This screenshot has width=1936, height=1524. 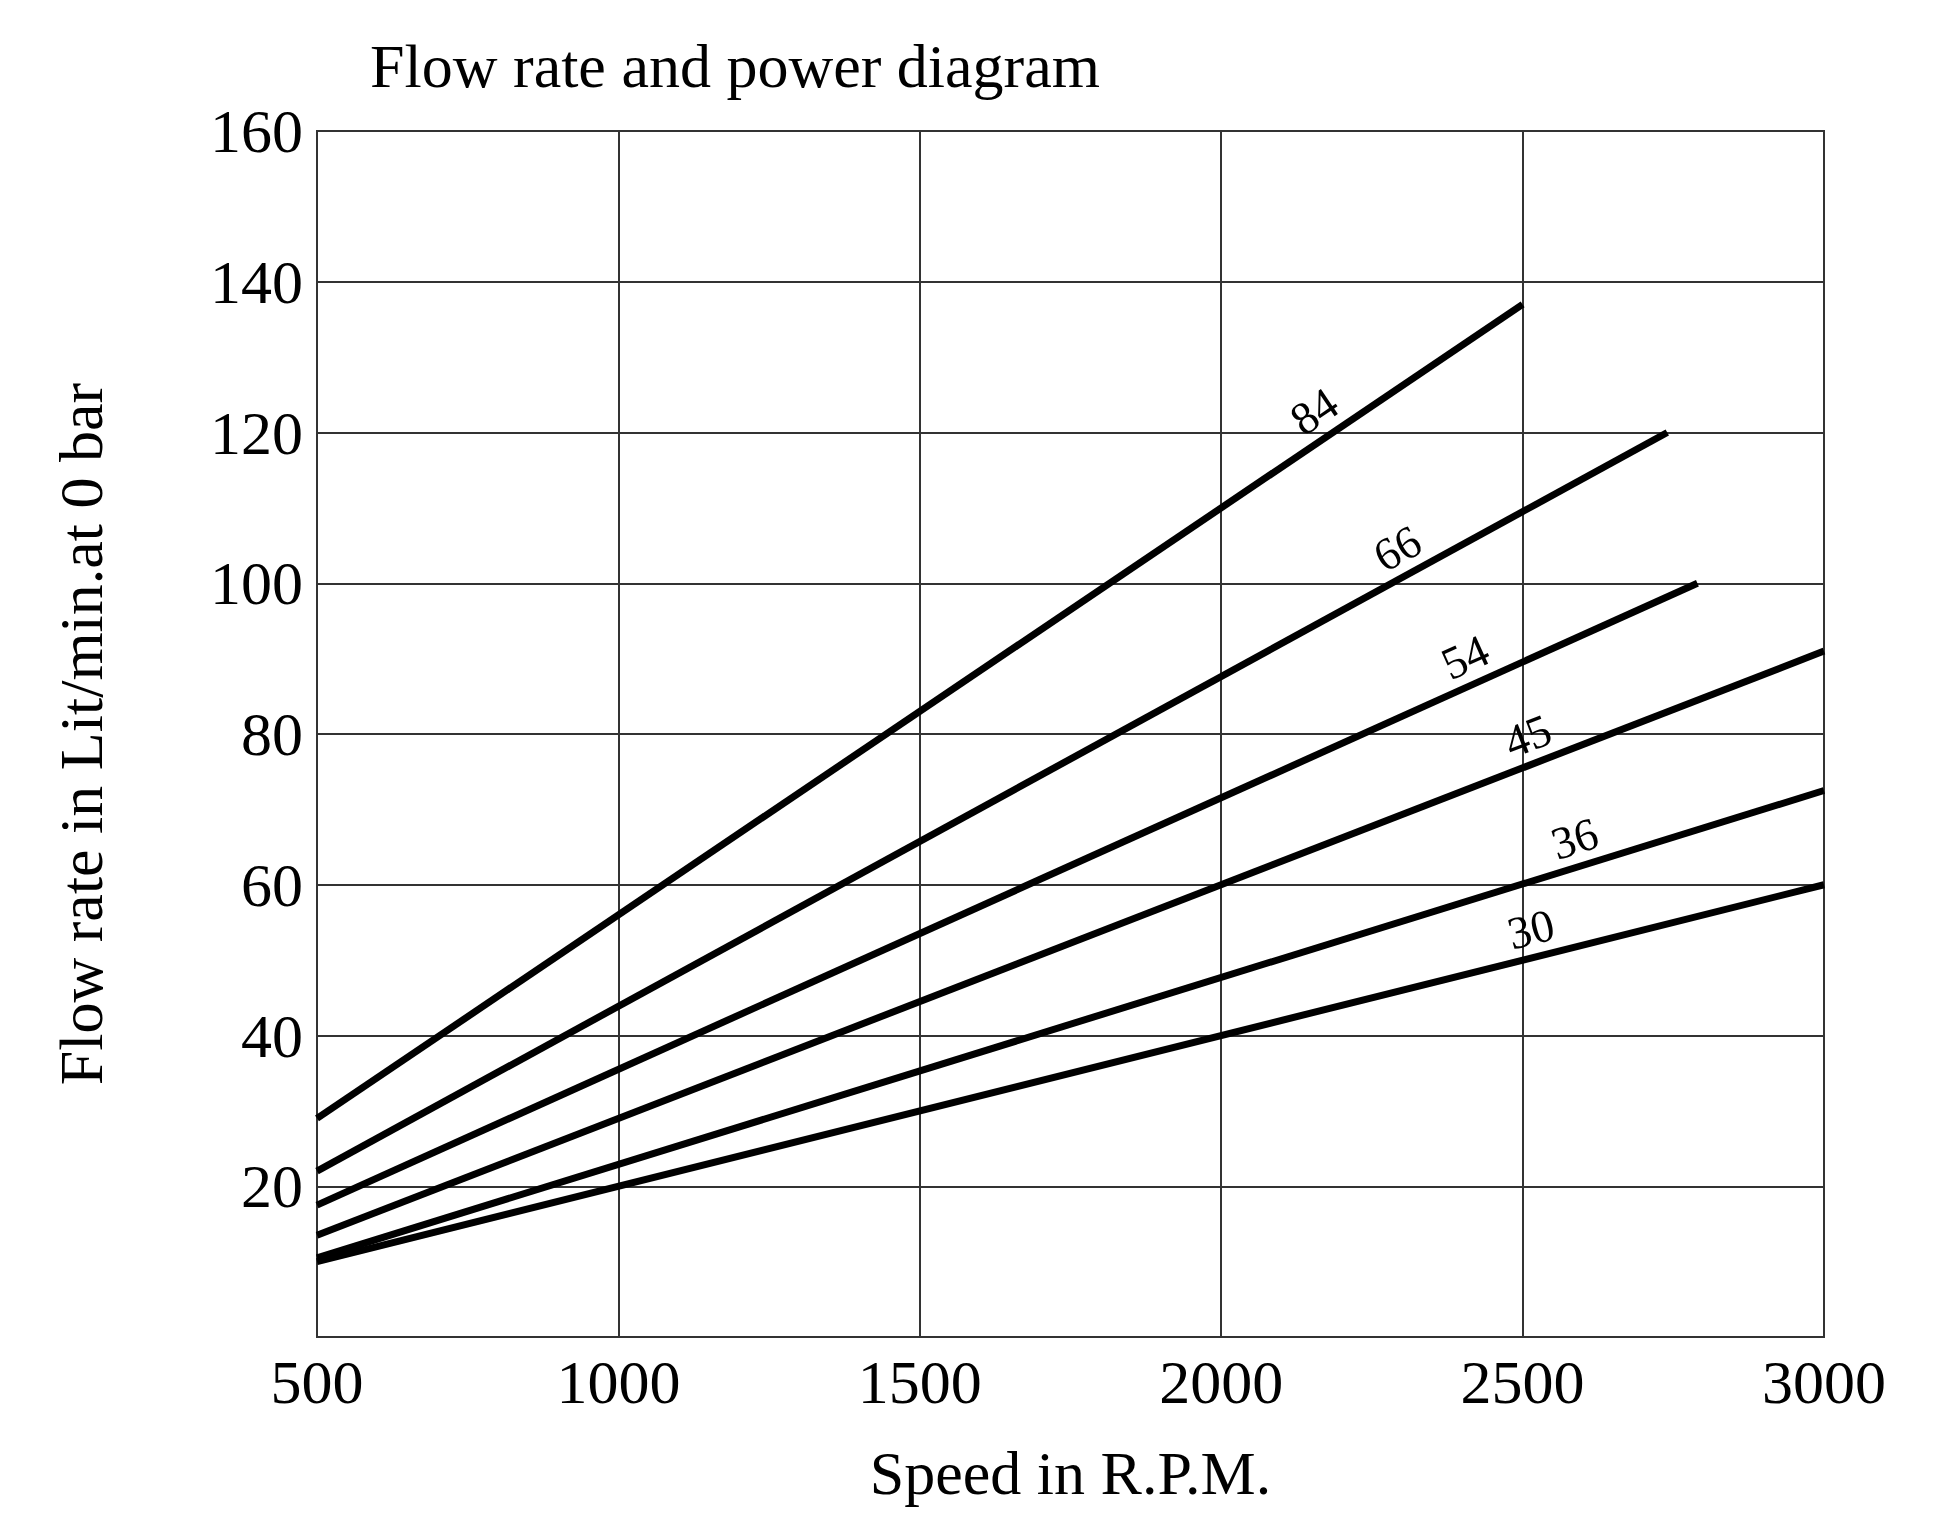 What do you see at coordinates (618, 1382) in the screenshot?
I see `x-tick-label: 1000` at bounding box center [618, 1382].